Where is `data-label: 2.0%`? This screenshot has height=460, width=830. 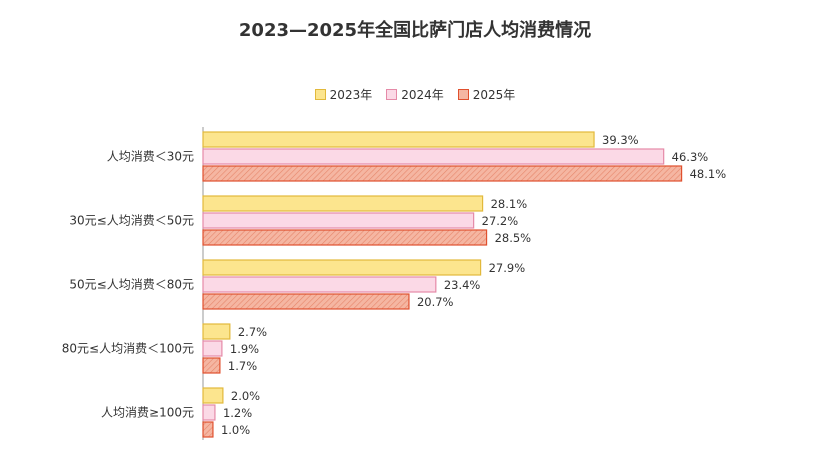 data-label: 2.0% is located at coordinates (245, 396).